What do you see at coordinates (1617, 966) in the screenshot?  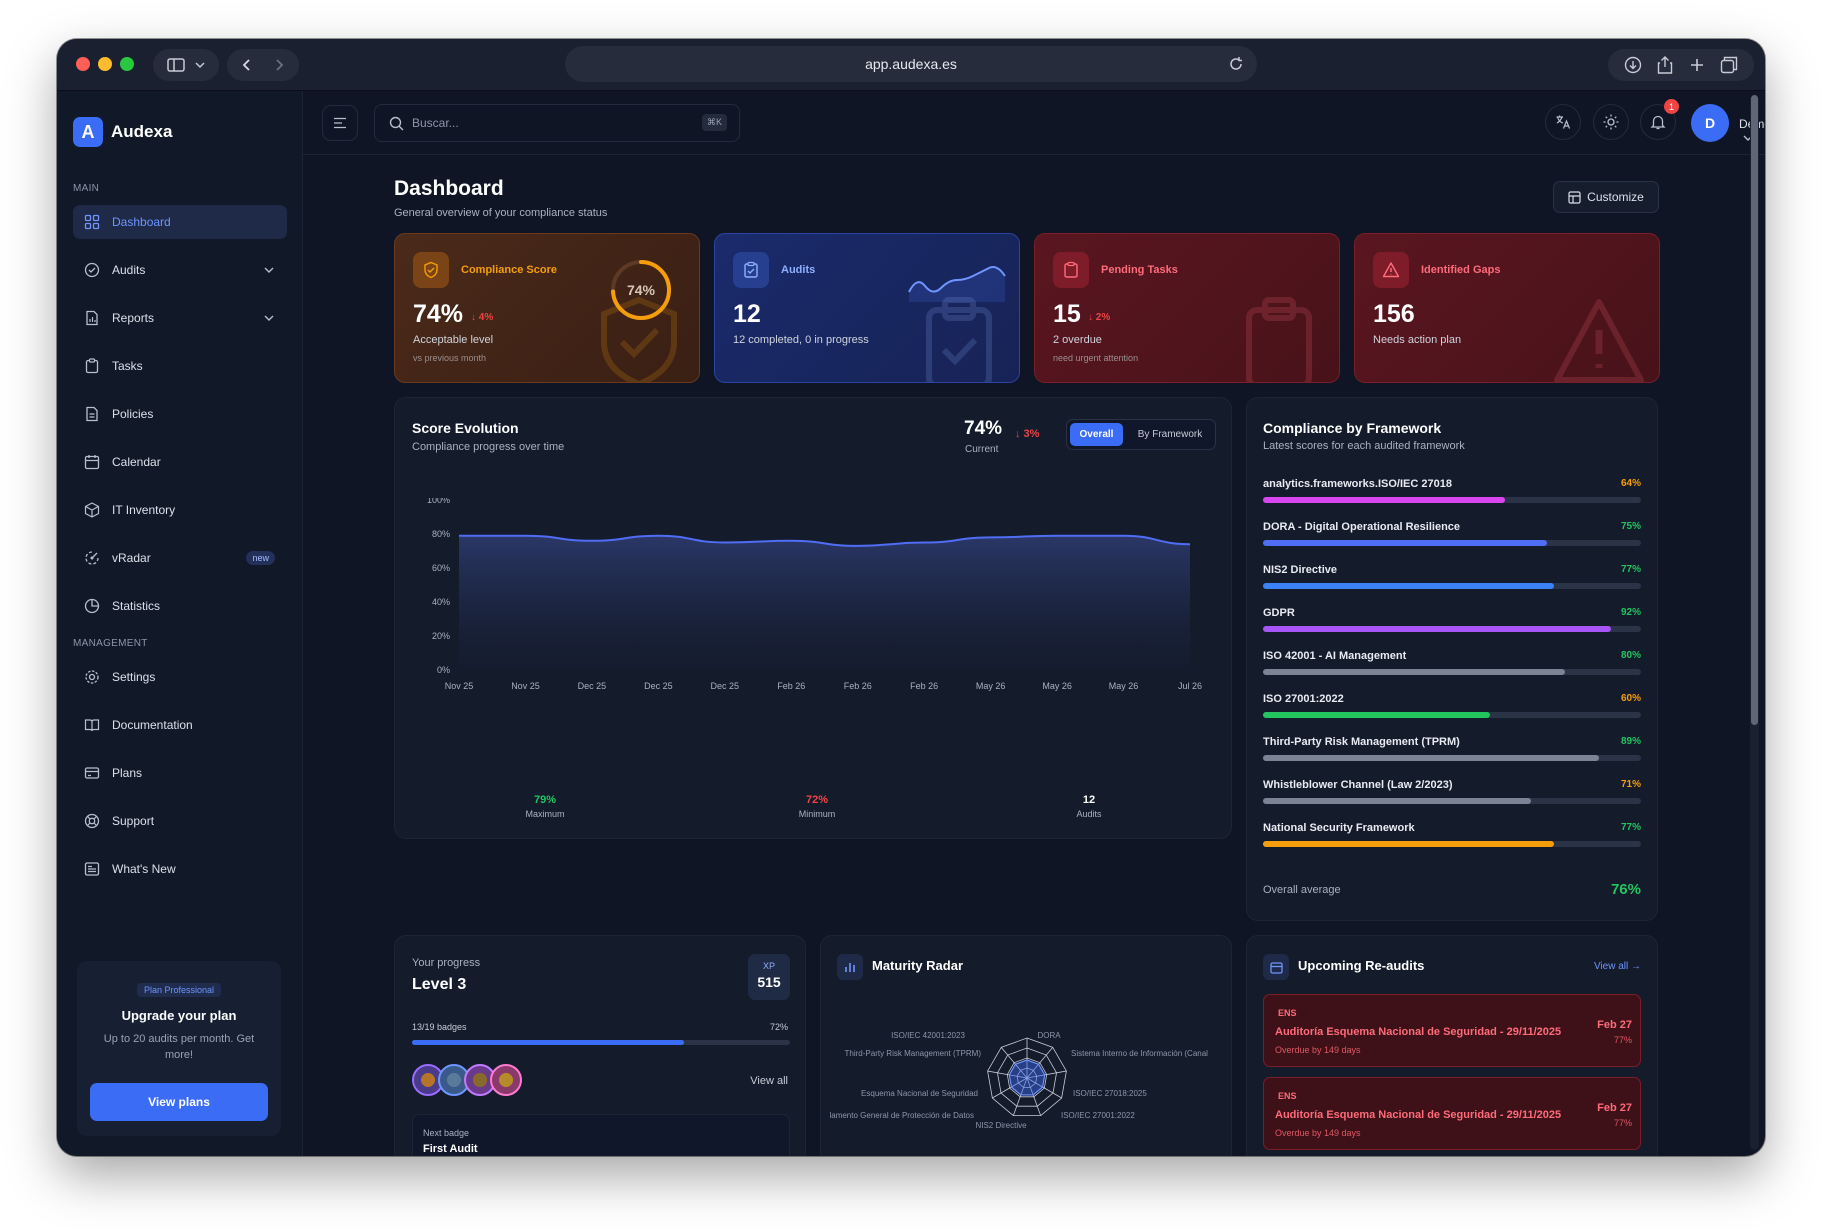 I see `view-all-reaudits-link: View all →` at bounding box center [1617, 966].